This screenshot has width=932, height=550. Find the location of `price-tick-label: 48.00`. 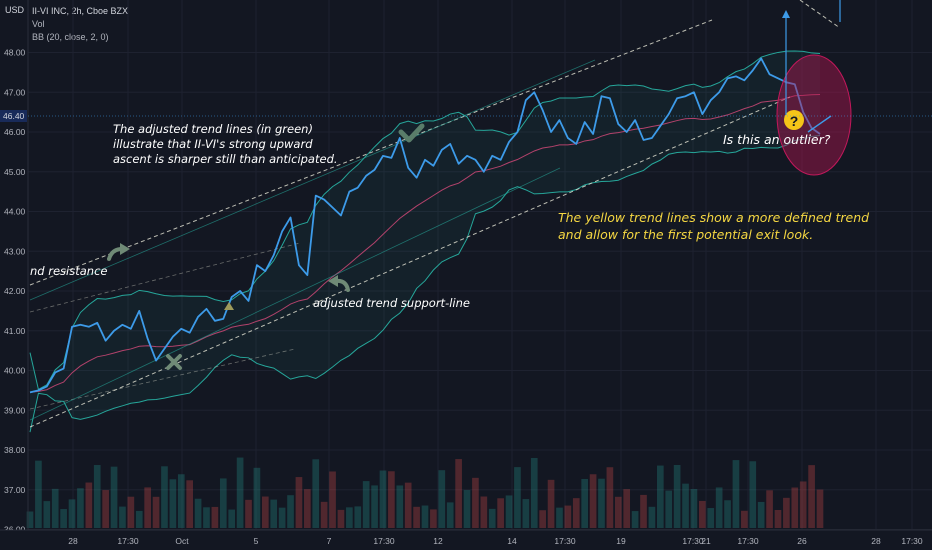

price-tick-label: 48.00 is located at coordinates (15, 53).